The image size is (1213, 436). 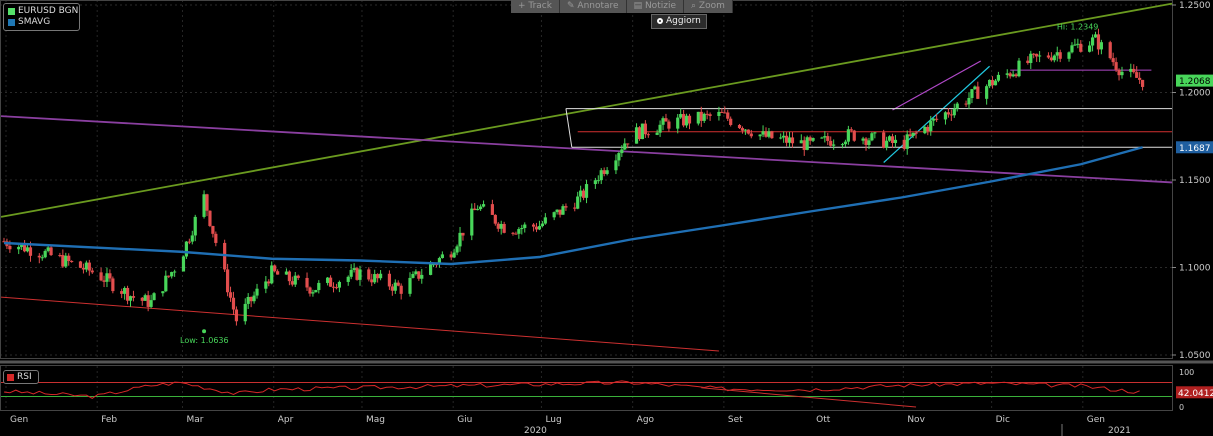 I want to click on legend-label-eurusd: EURUSD BGN, so click(x=48, y=11).